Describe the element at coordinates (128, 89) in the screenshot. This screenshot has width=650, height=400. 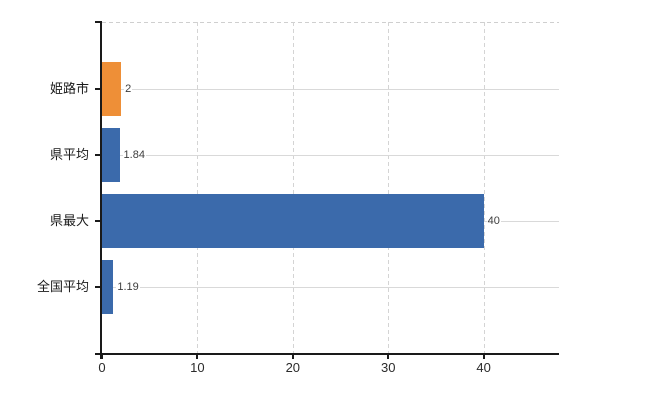
I see `bar-value-label: 2` at that location.